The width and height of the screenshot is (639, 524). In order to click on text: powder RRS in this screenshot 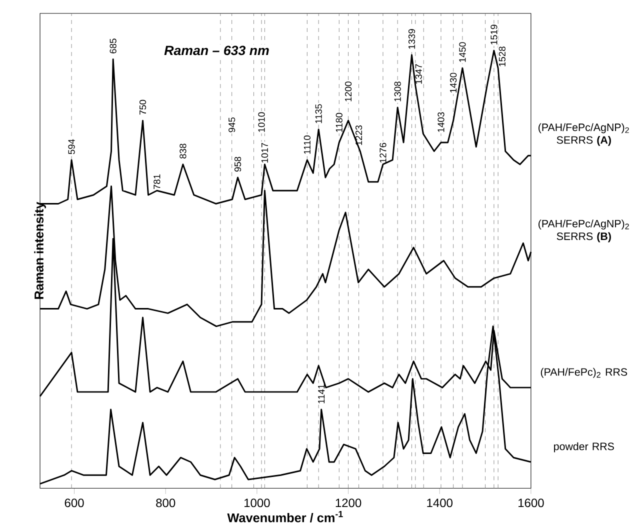, I will do `click(584, 447)`.